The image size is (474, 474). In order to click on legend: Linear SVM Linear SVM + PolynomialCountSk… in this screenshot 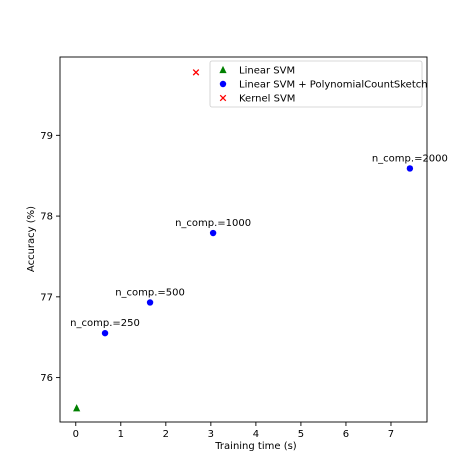, I will do `click(318, 84)`.